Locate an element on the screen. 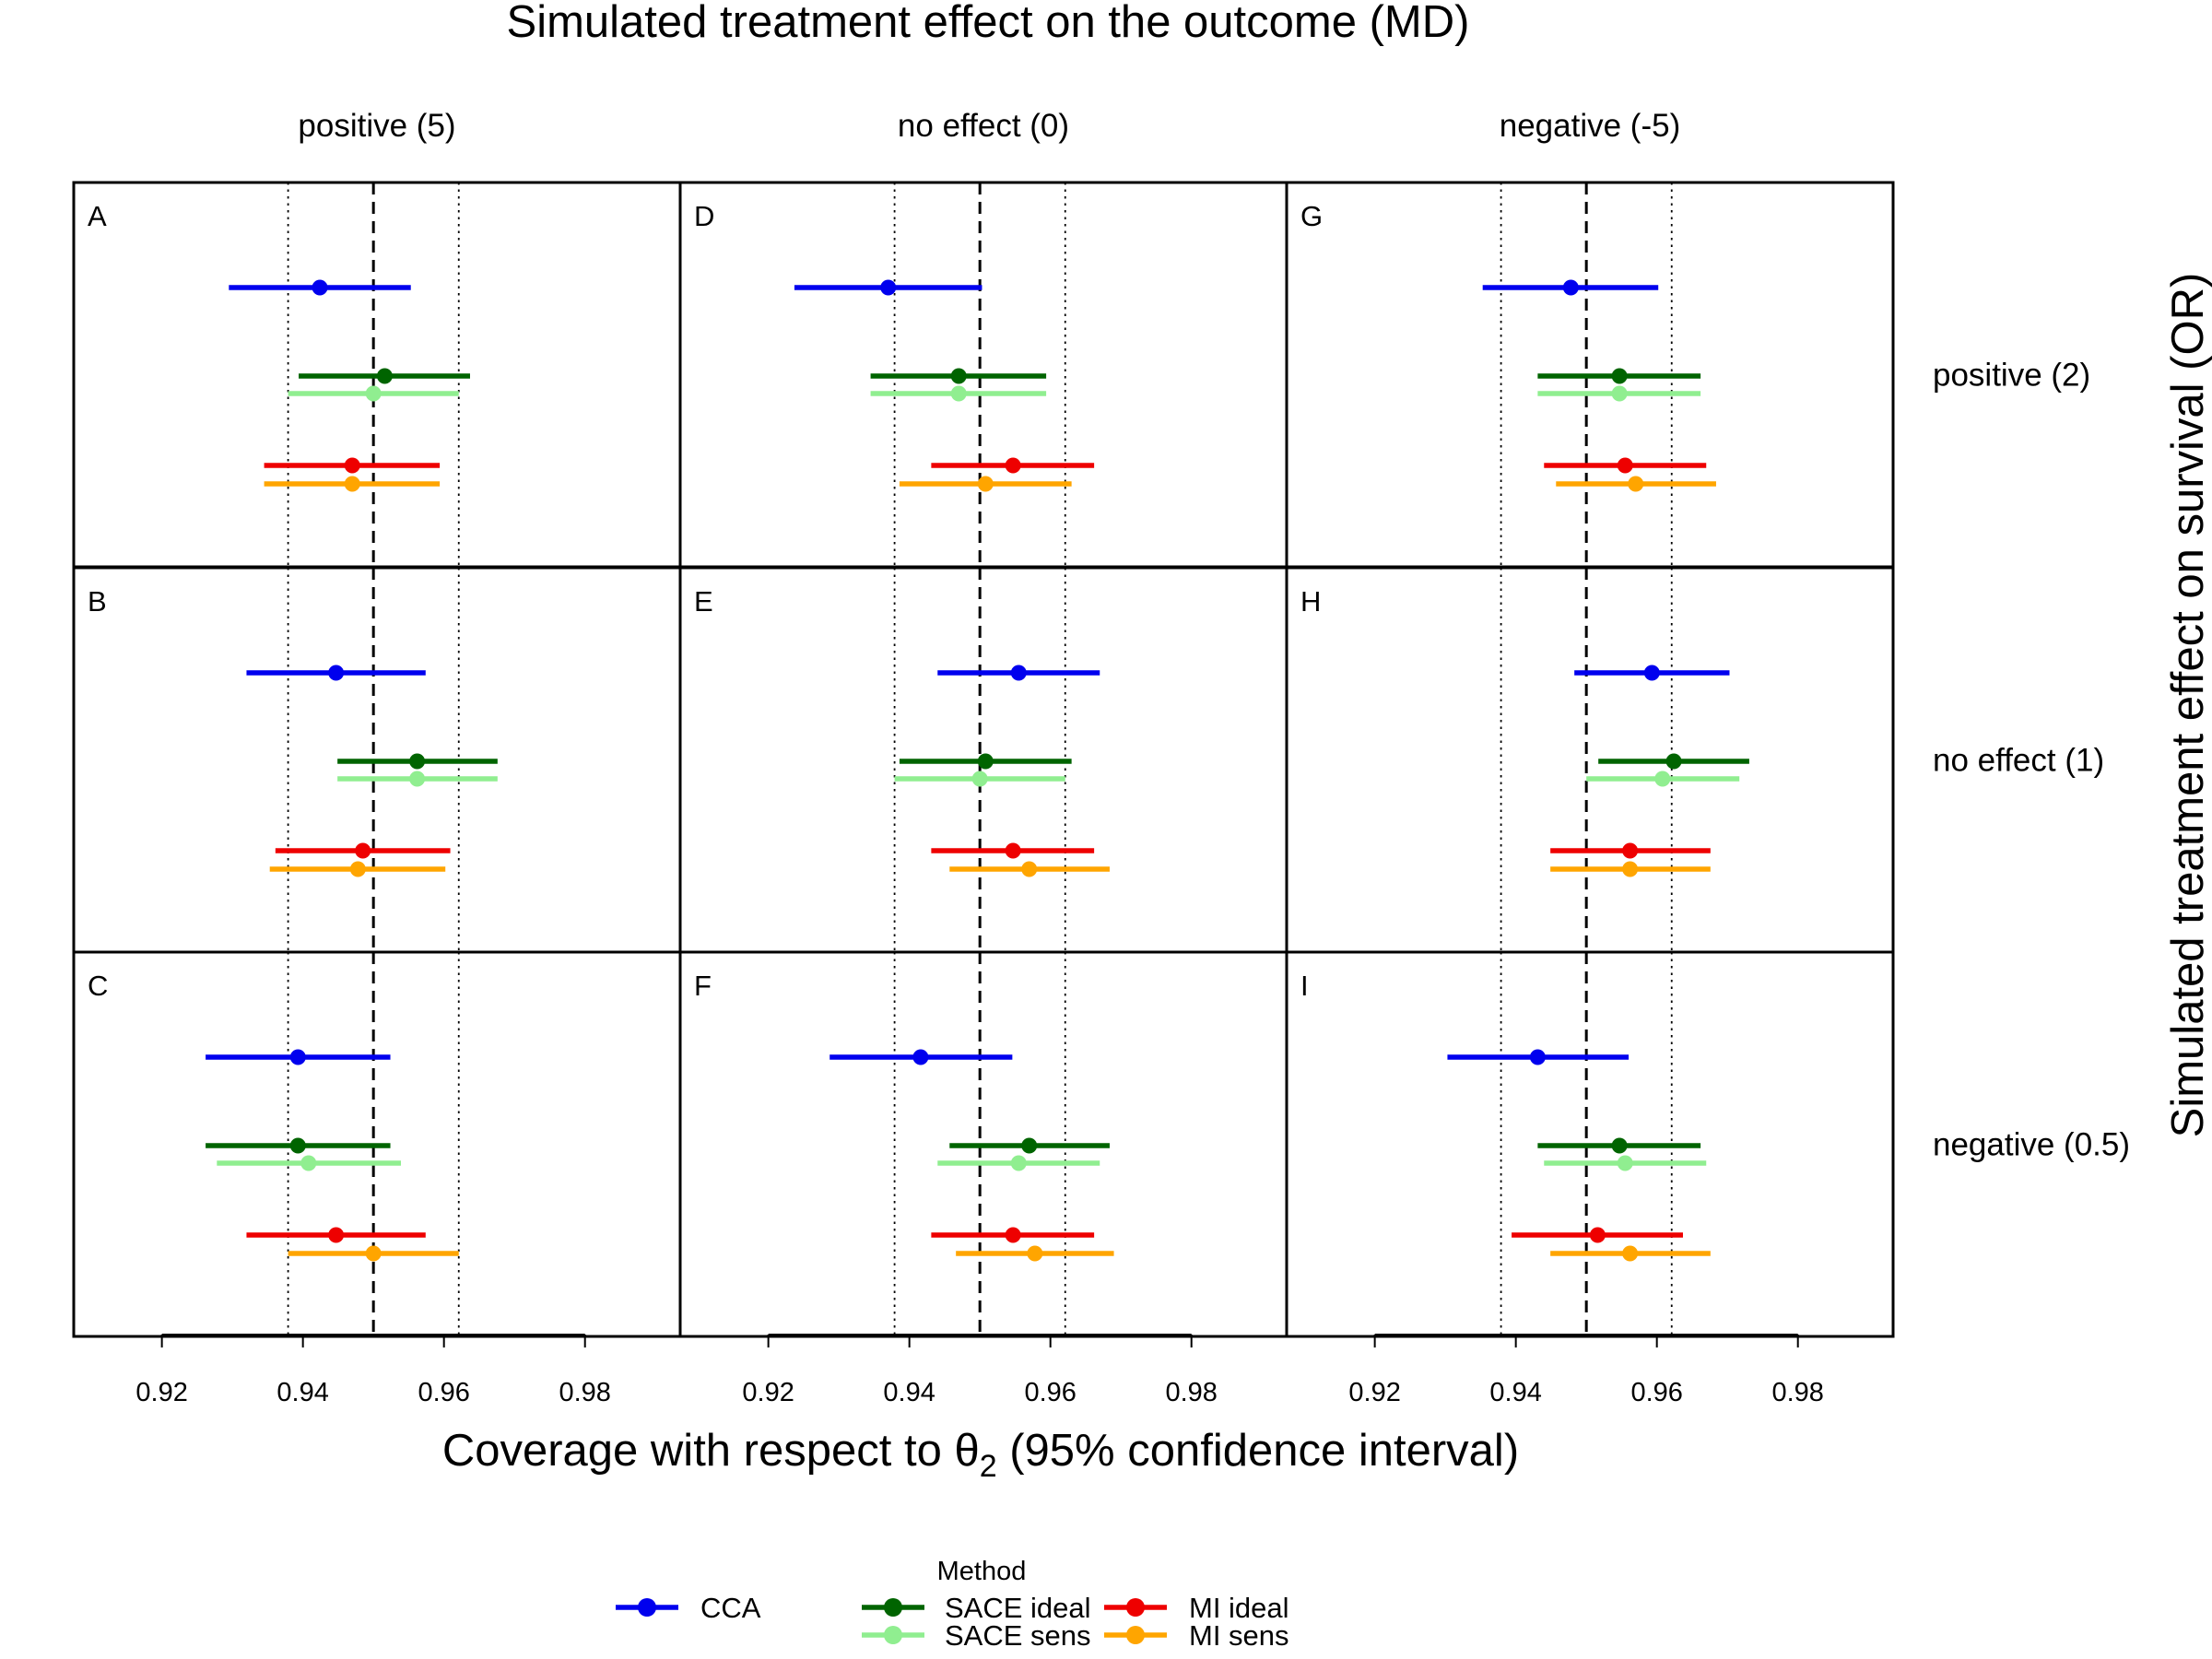 This screenshot has height=1659, width=2212. panel-label-I: I is located at coordinates (1304, 986).